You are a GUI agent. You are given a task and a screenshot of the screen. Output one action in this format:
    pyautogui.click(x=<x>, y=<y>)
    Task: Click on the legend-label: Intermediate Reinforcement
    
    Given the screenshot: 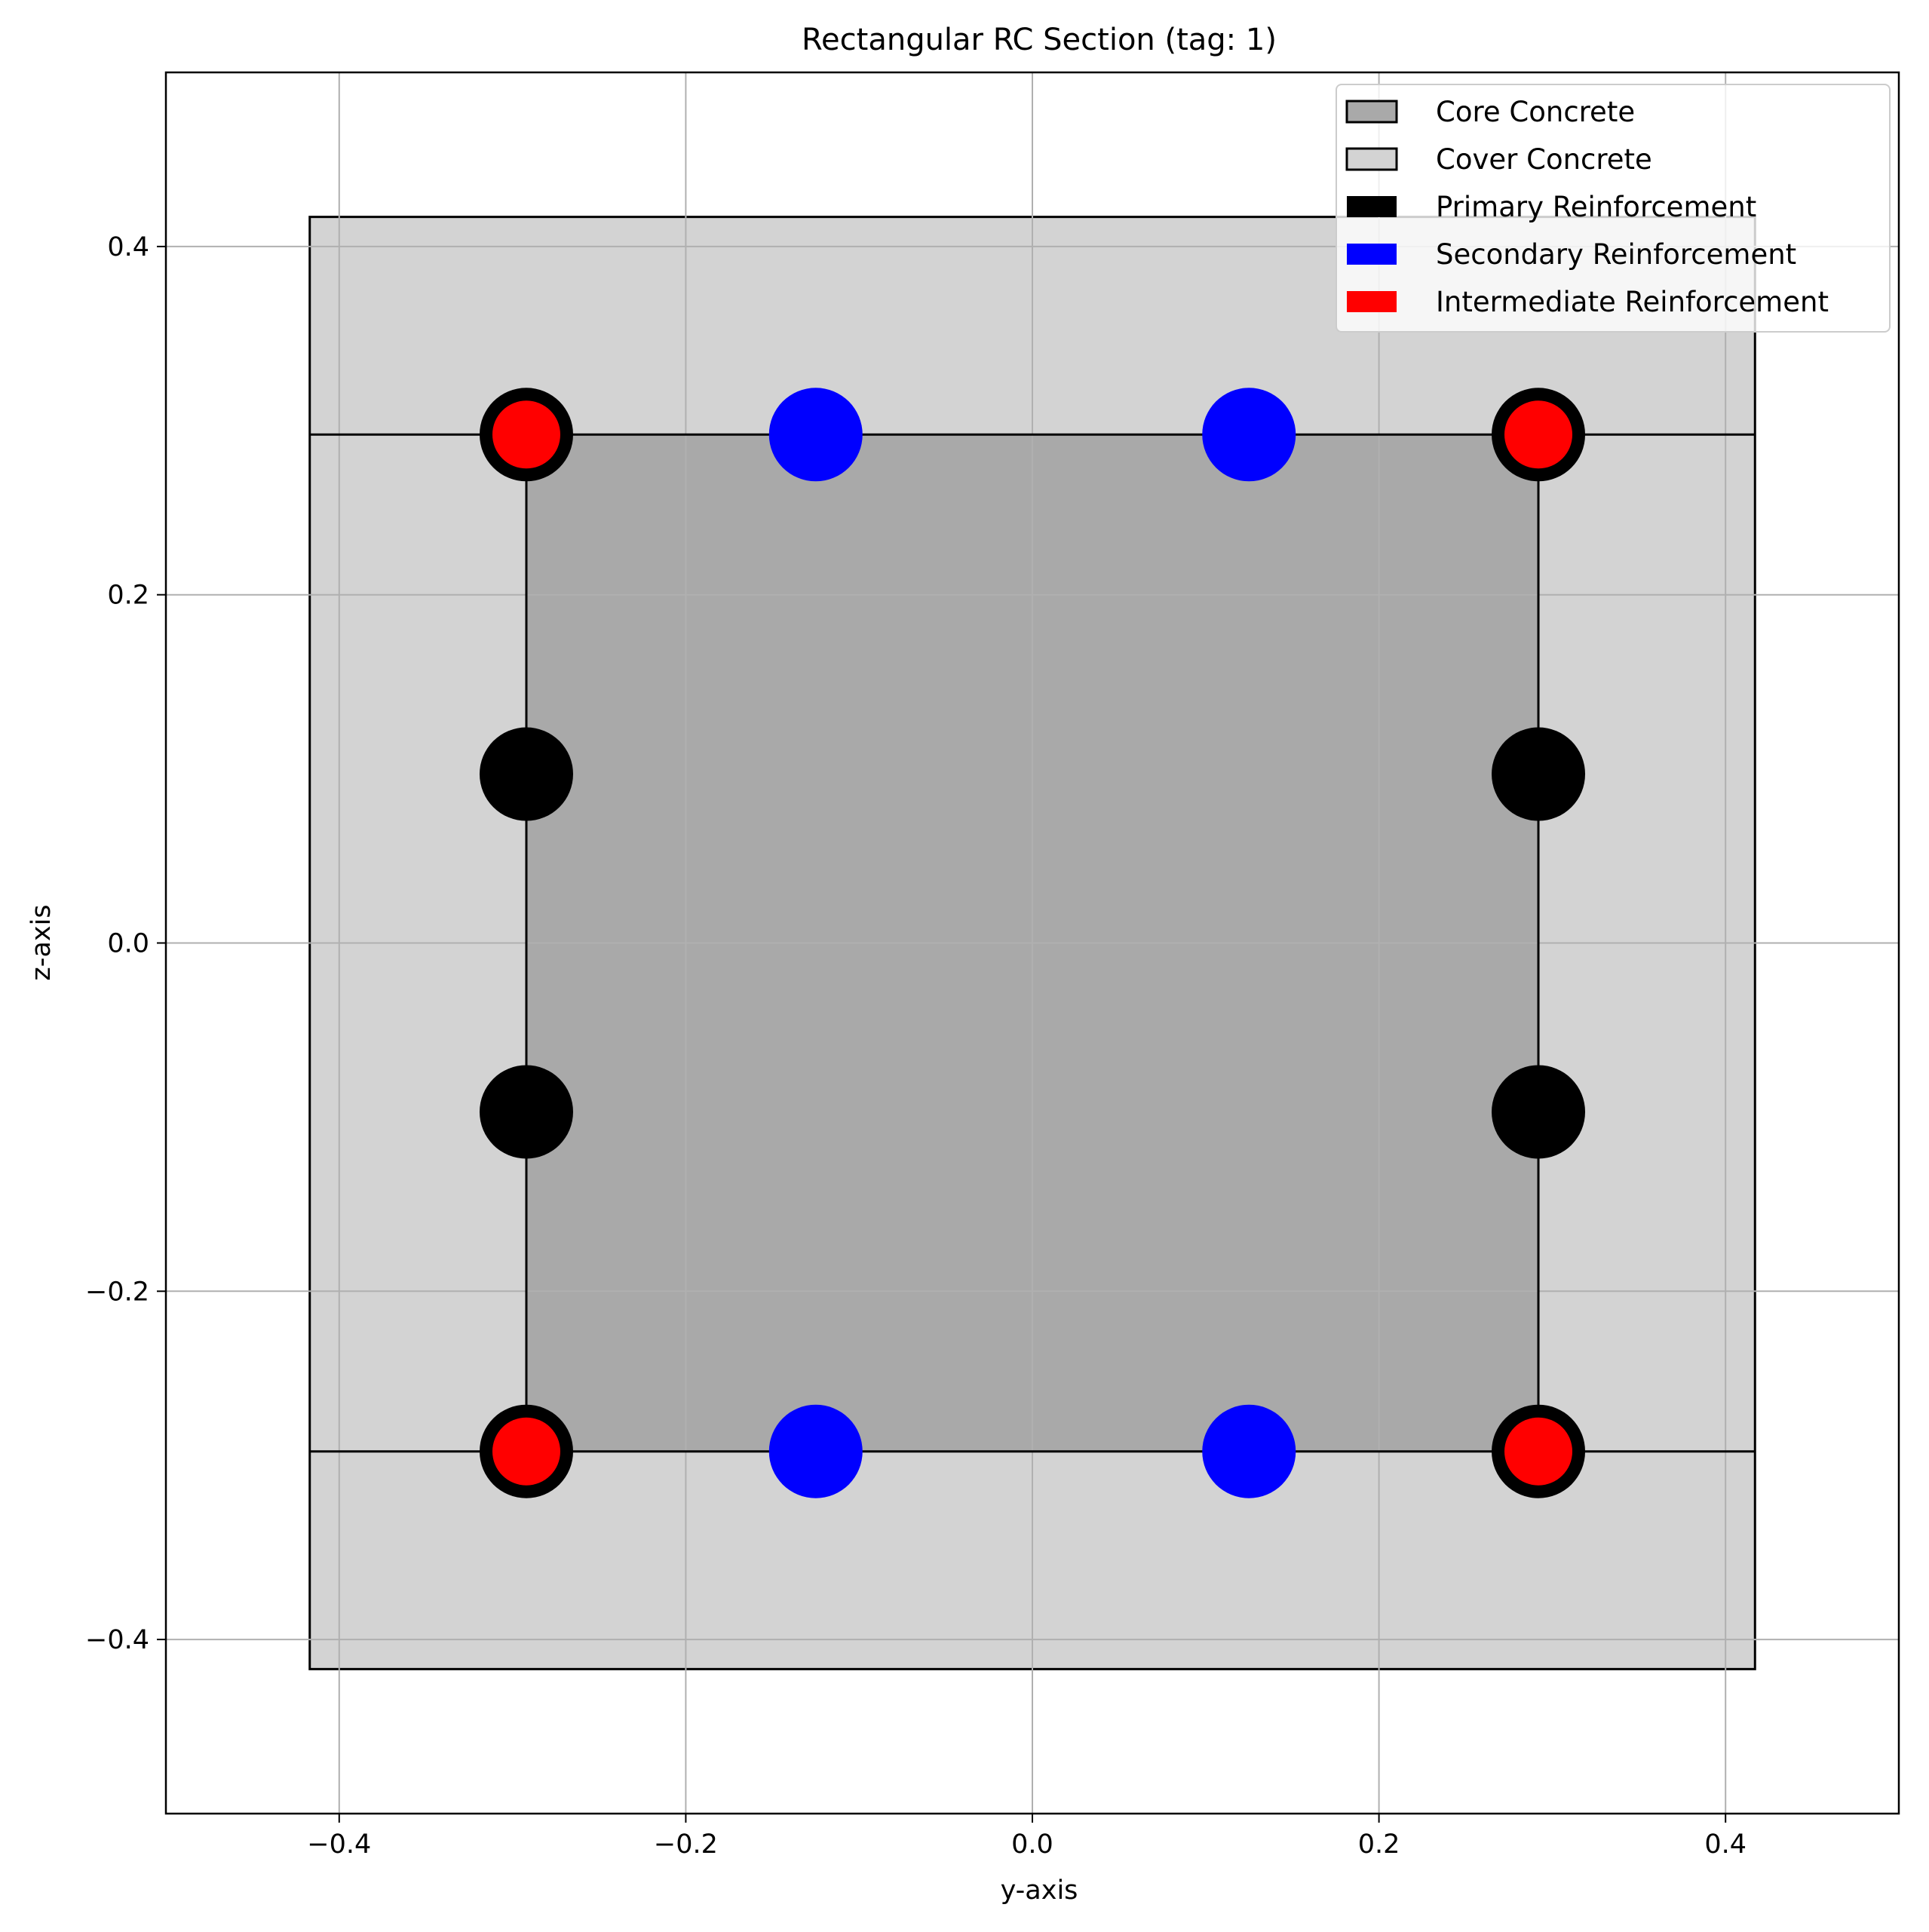 What is the action you would take?
    pyautogui.click(x=1633, y=302)
    